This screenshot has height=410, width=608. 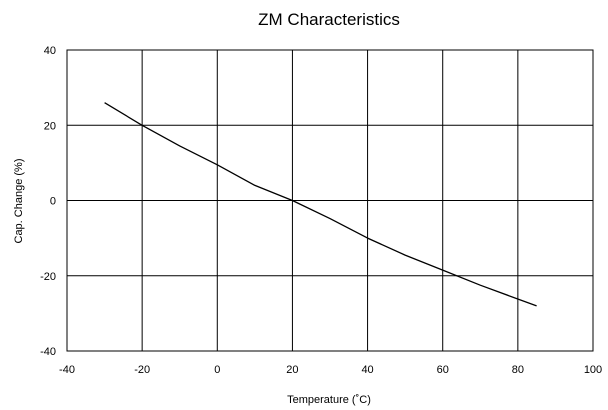 What do you see at coordinates (367, 370) in the screenshot?
I see `x-tick-label: 40` at bounding box center [367, 370].